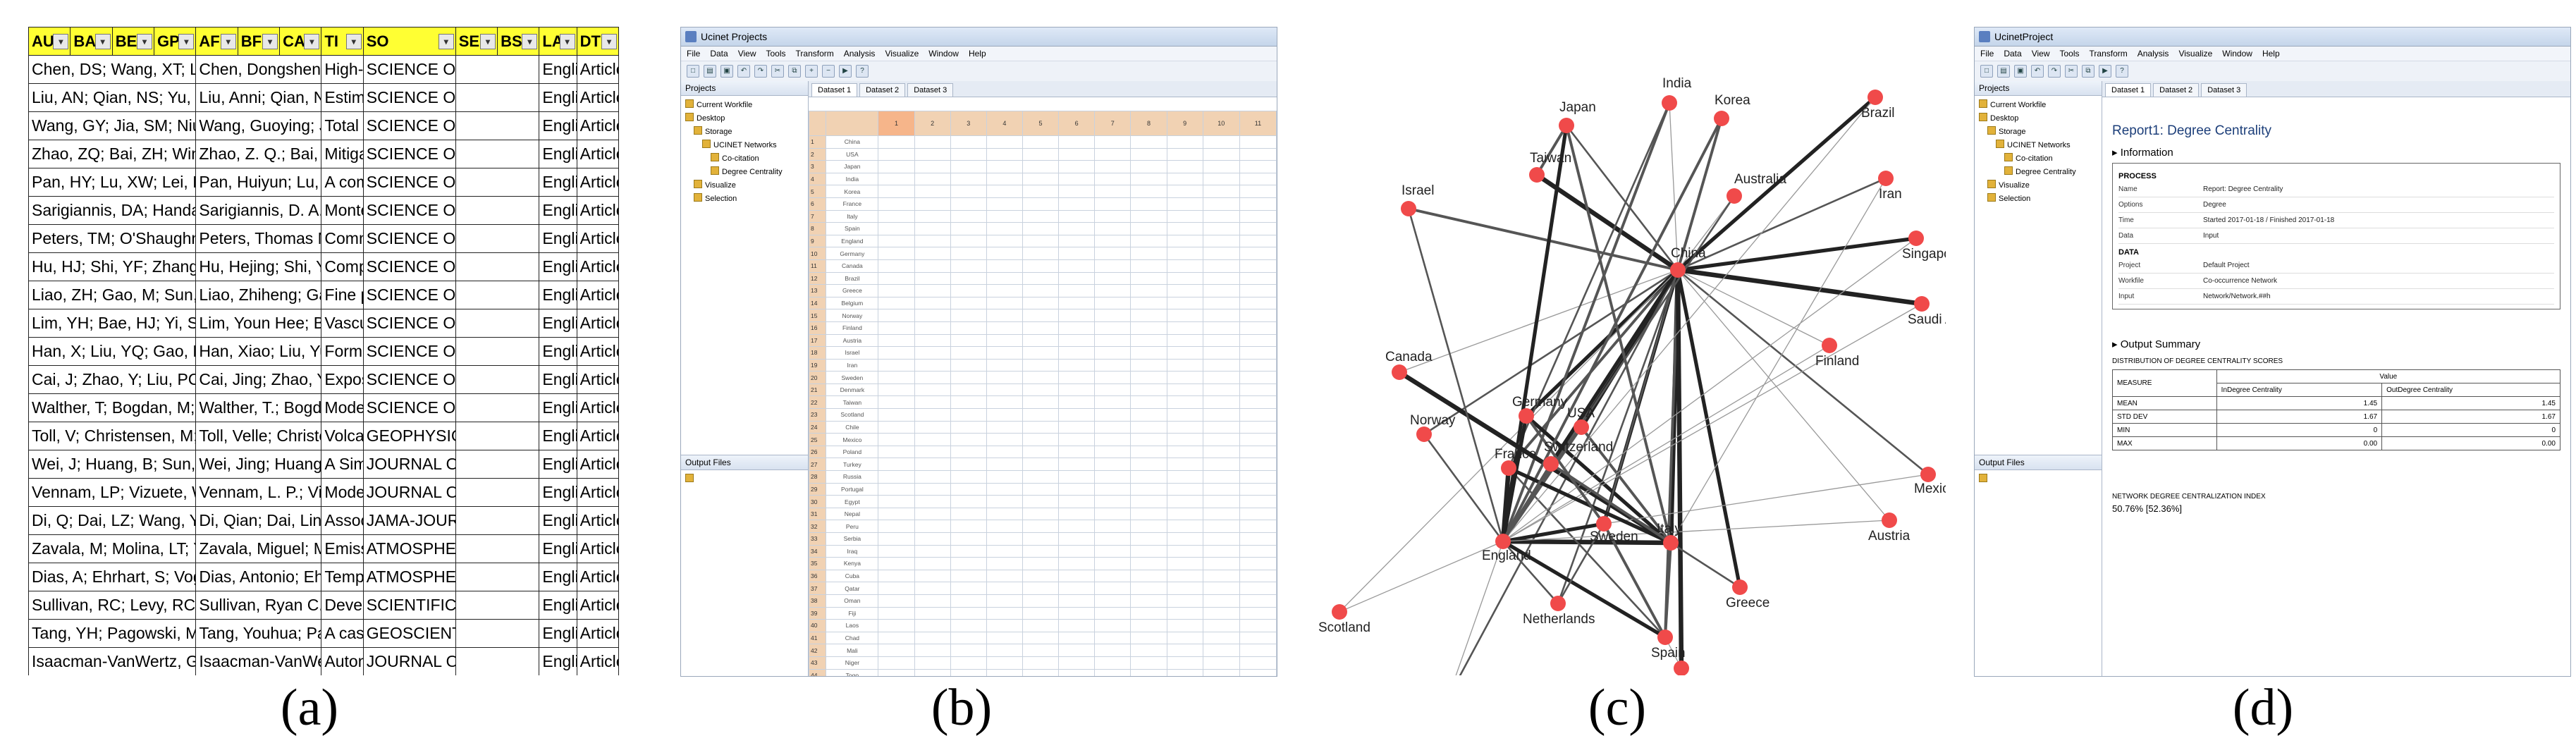  Describe the element at coordinates (852, 124) in the screenshot. I see `grid-column-header` at that location.